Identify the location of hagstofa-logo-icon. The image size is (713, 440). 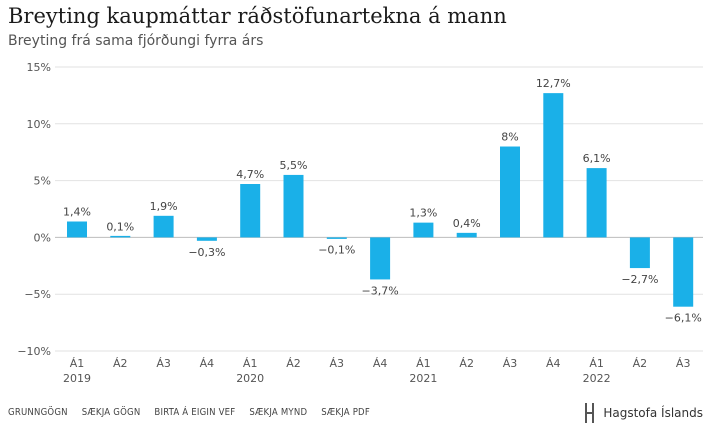
(590, 413).